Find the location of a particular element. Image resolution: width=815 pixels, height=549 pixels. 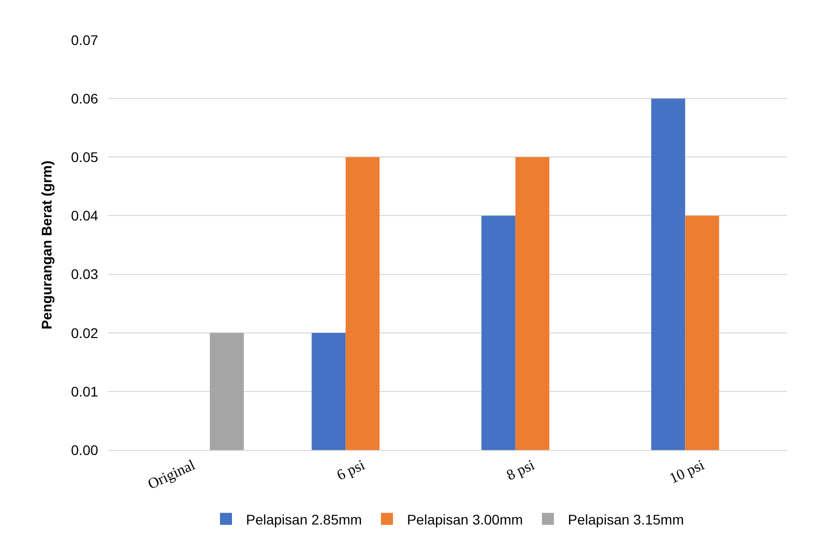

y-tick-label: 0.06 is located at coordinates (84, 98).